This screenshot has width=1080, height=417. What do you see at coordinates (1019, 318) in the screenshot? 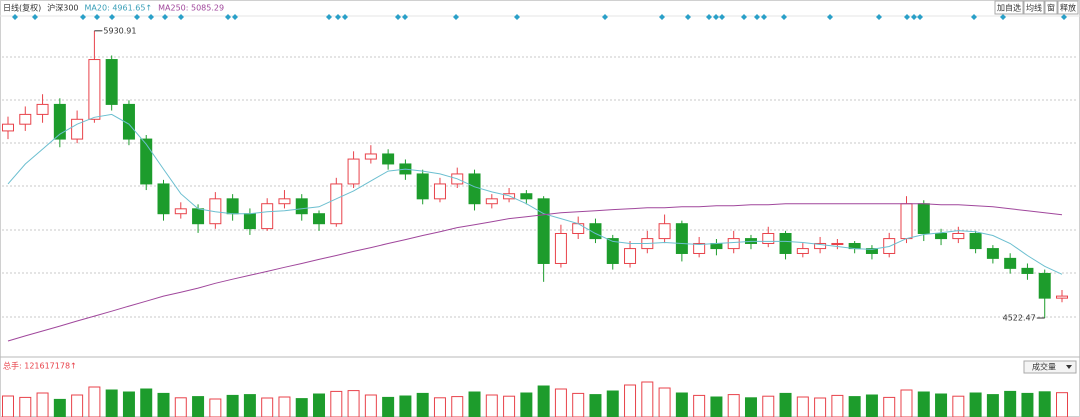
I see `low-annotation: 4522.47` at bounding box center [1019, 318].